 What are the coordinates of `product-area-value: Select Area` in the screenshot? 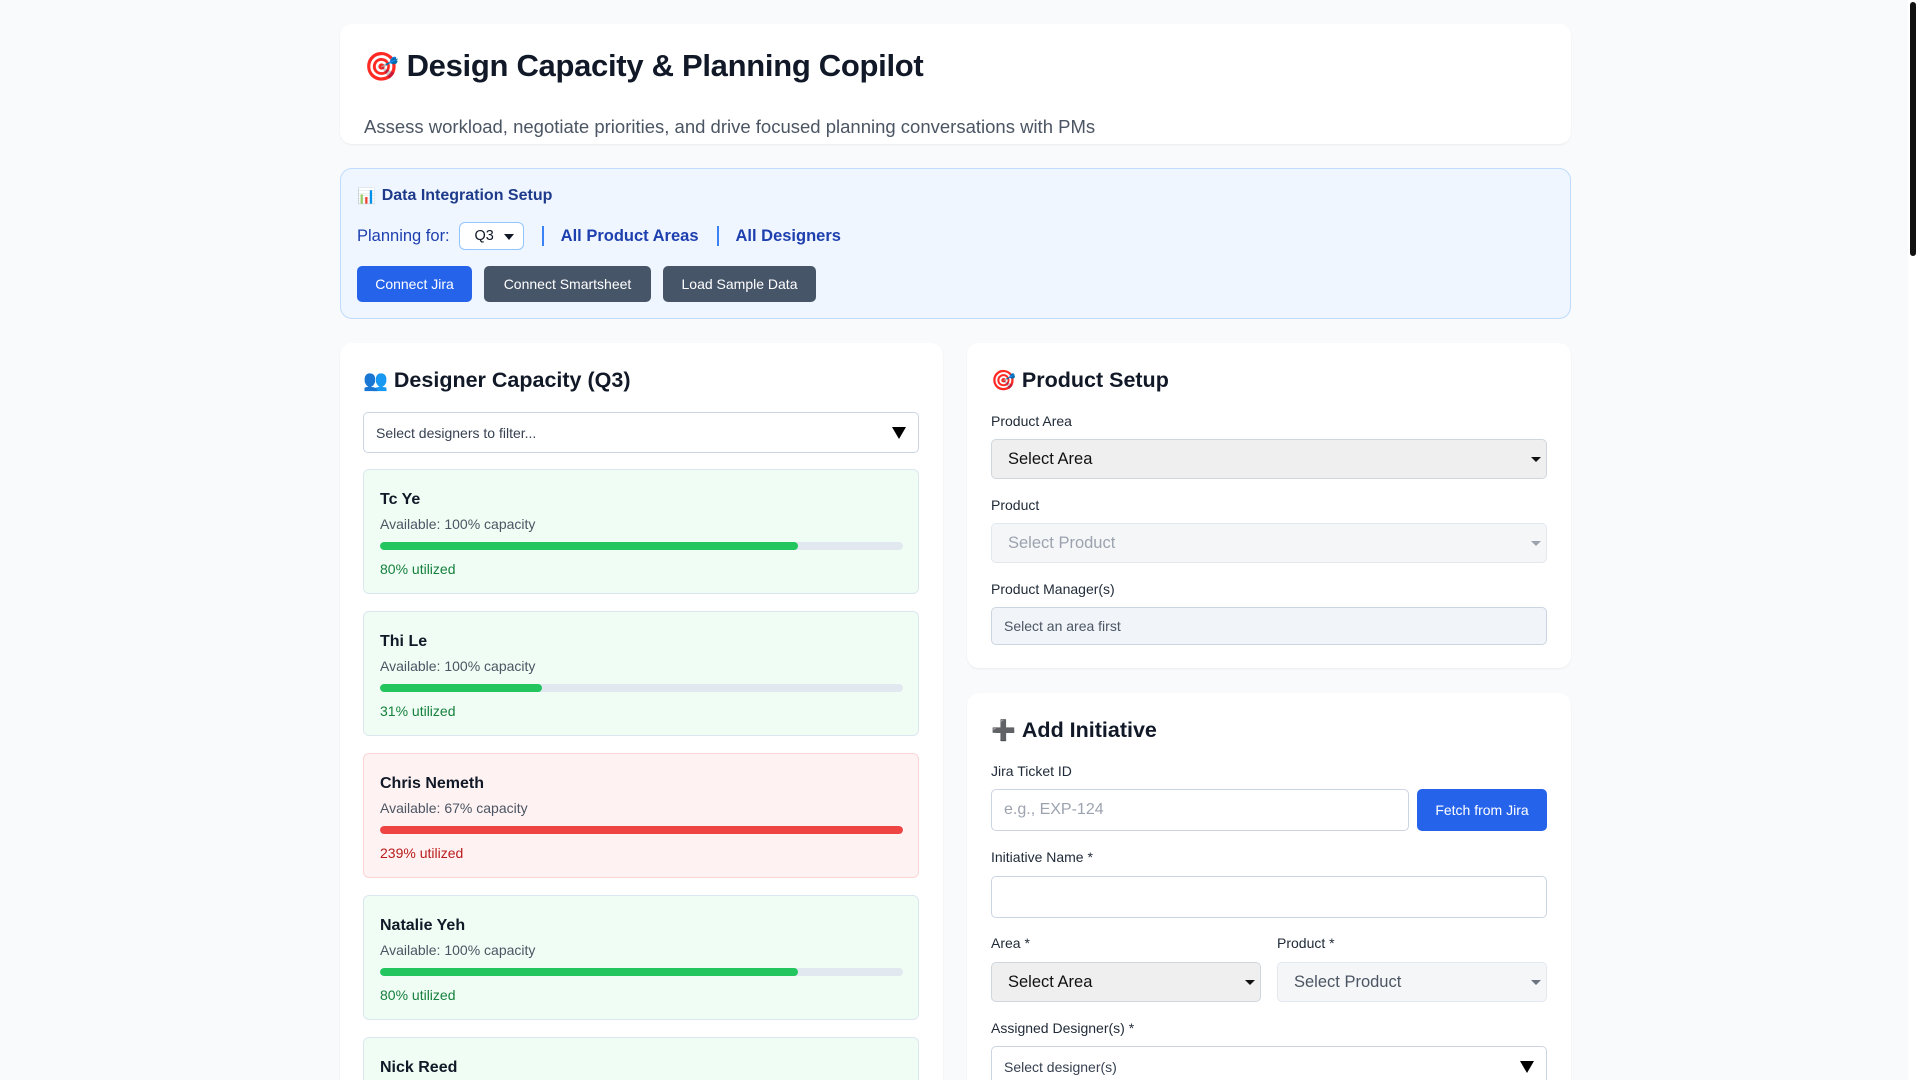 It's located at (1050, 458).